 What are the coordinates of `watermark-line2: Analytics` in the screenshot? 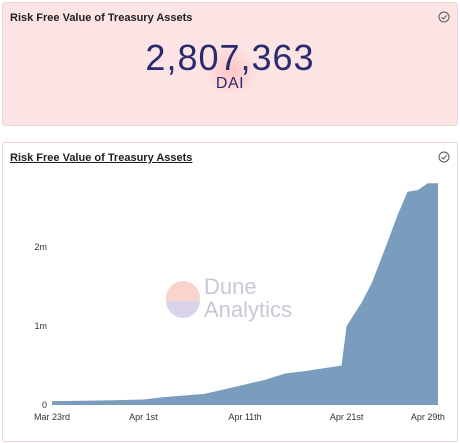 It's located at (248, 309).